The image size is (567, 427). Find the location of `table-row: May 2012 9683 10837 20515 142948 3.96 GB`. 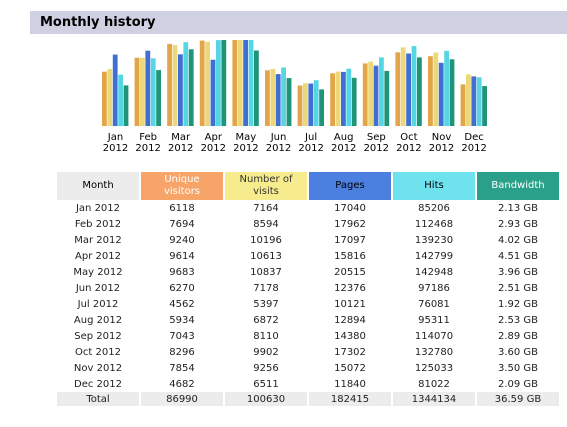

table-row: May 2012 9683 10837 20515 142948 3.96 GB is located at coordinates (308, 272).